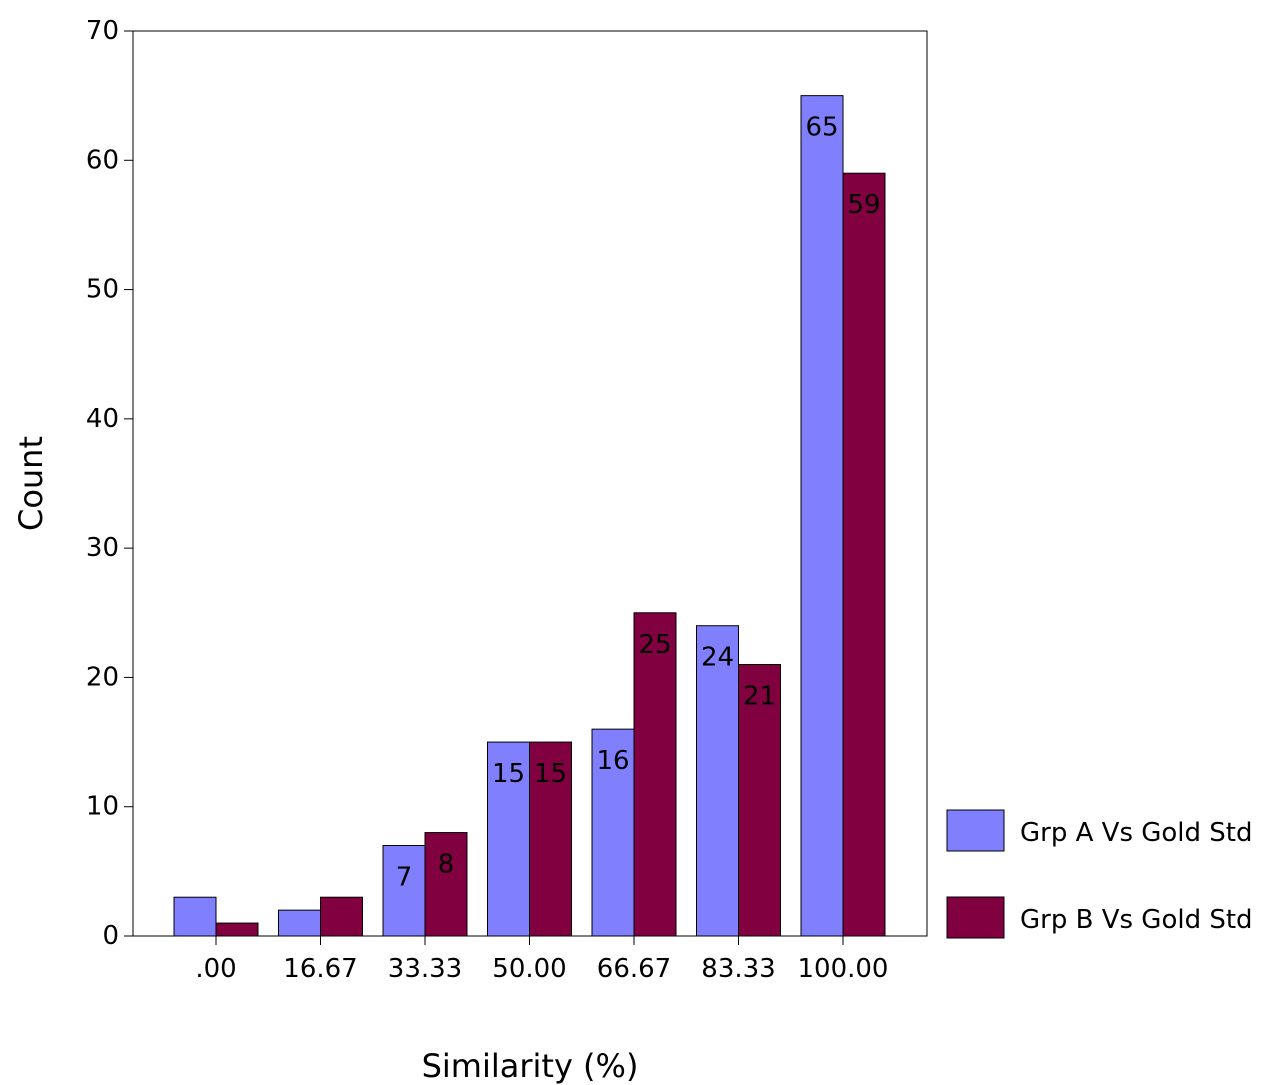 This screenshot has height=1085, width=1275. What do you see at coordinates (102, 31) in the screenshot?
I see `y-tick-label: 70` at bounding box center [102, 31].